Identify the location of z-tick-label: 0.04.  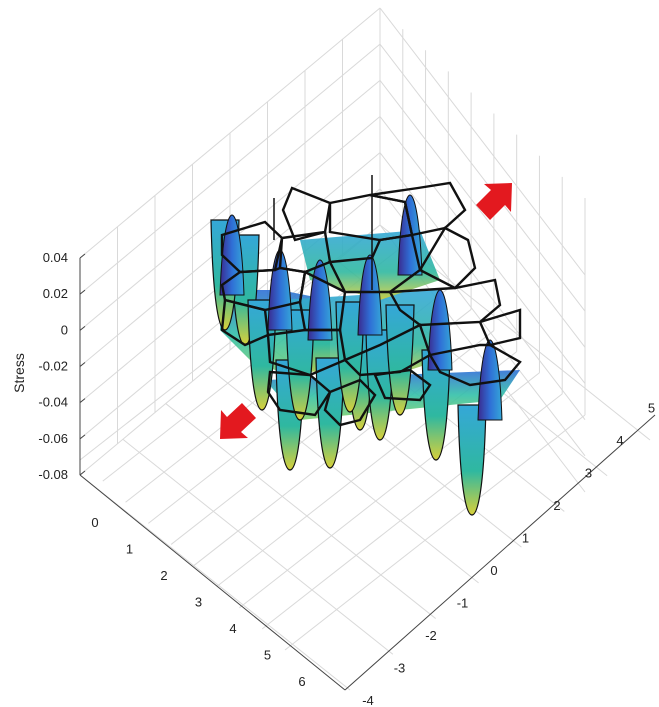
(55, 257).